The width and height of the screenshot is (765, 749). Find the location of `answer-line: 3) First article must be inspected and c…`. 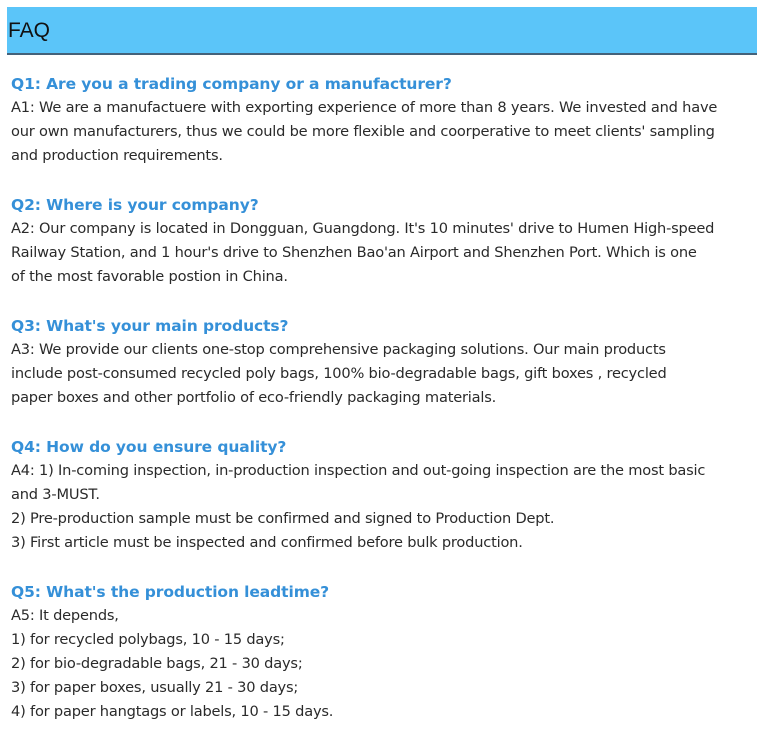

answer-line: 3) First article must be inspected and c… is located at coordinates (267, 542).